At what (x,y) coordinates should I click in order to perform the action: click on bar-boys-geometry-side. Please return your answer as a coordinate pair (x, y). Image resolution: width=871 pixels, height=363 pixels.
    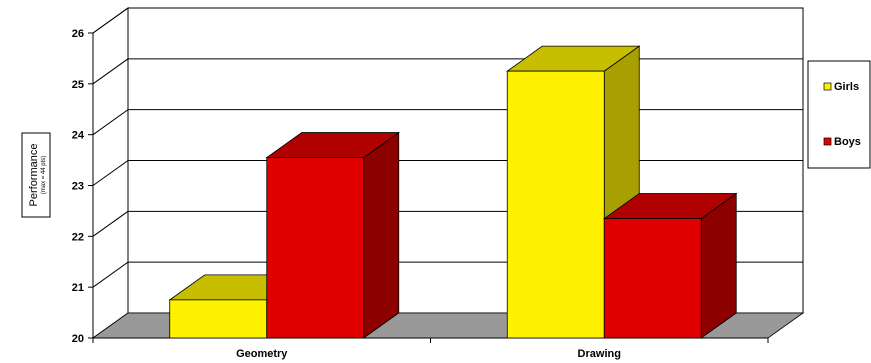
    Looking at the image, I should click on (381, 235).